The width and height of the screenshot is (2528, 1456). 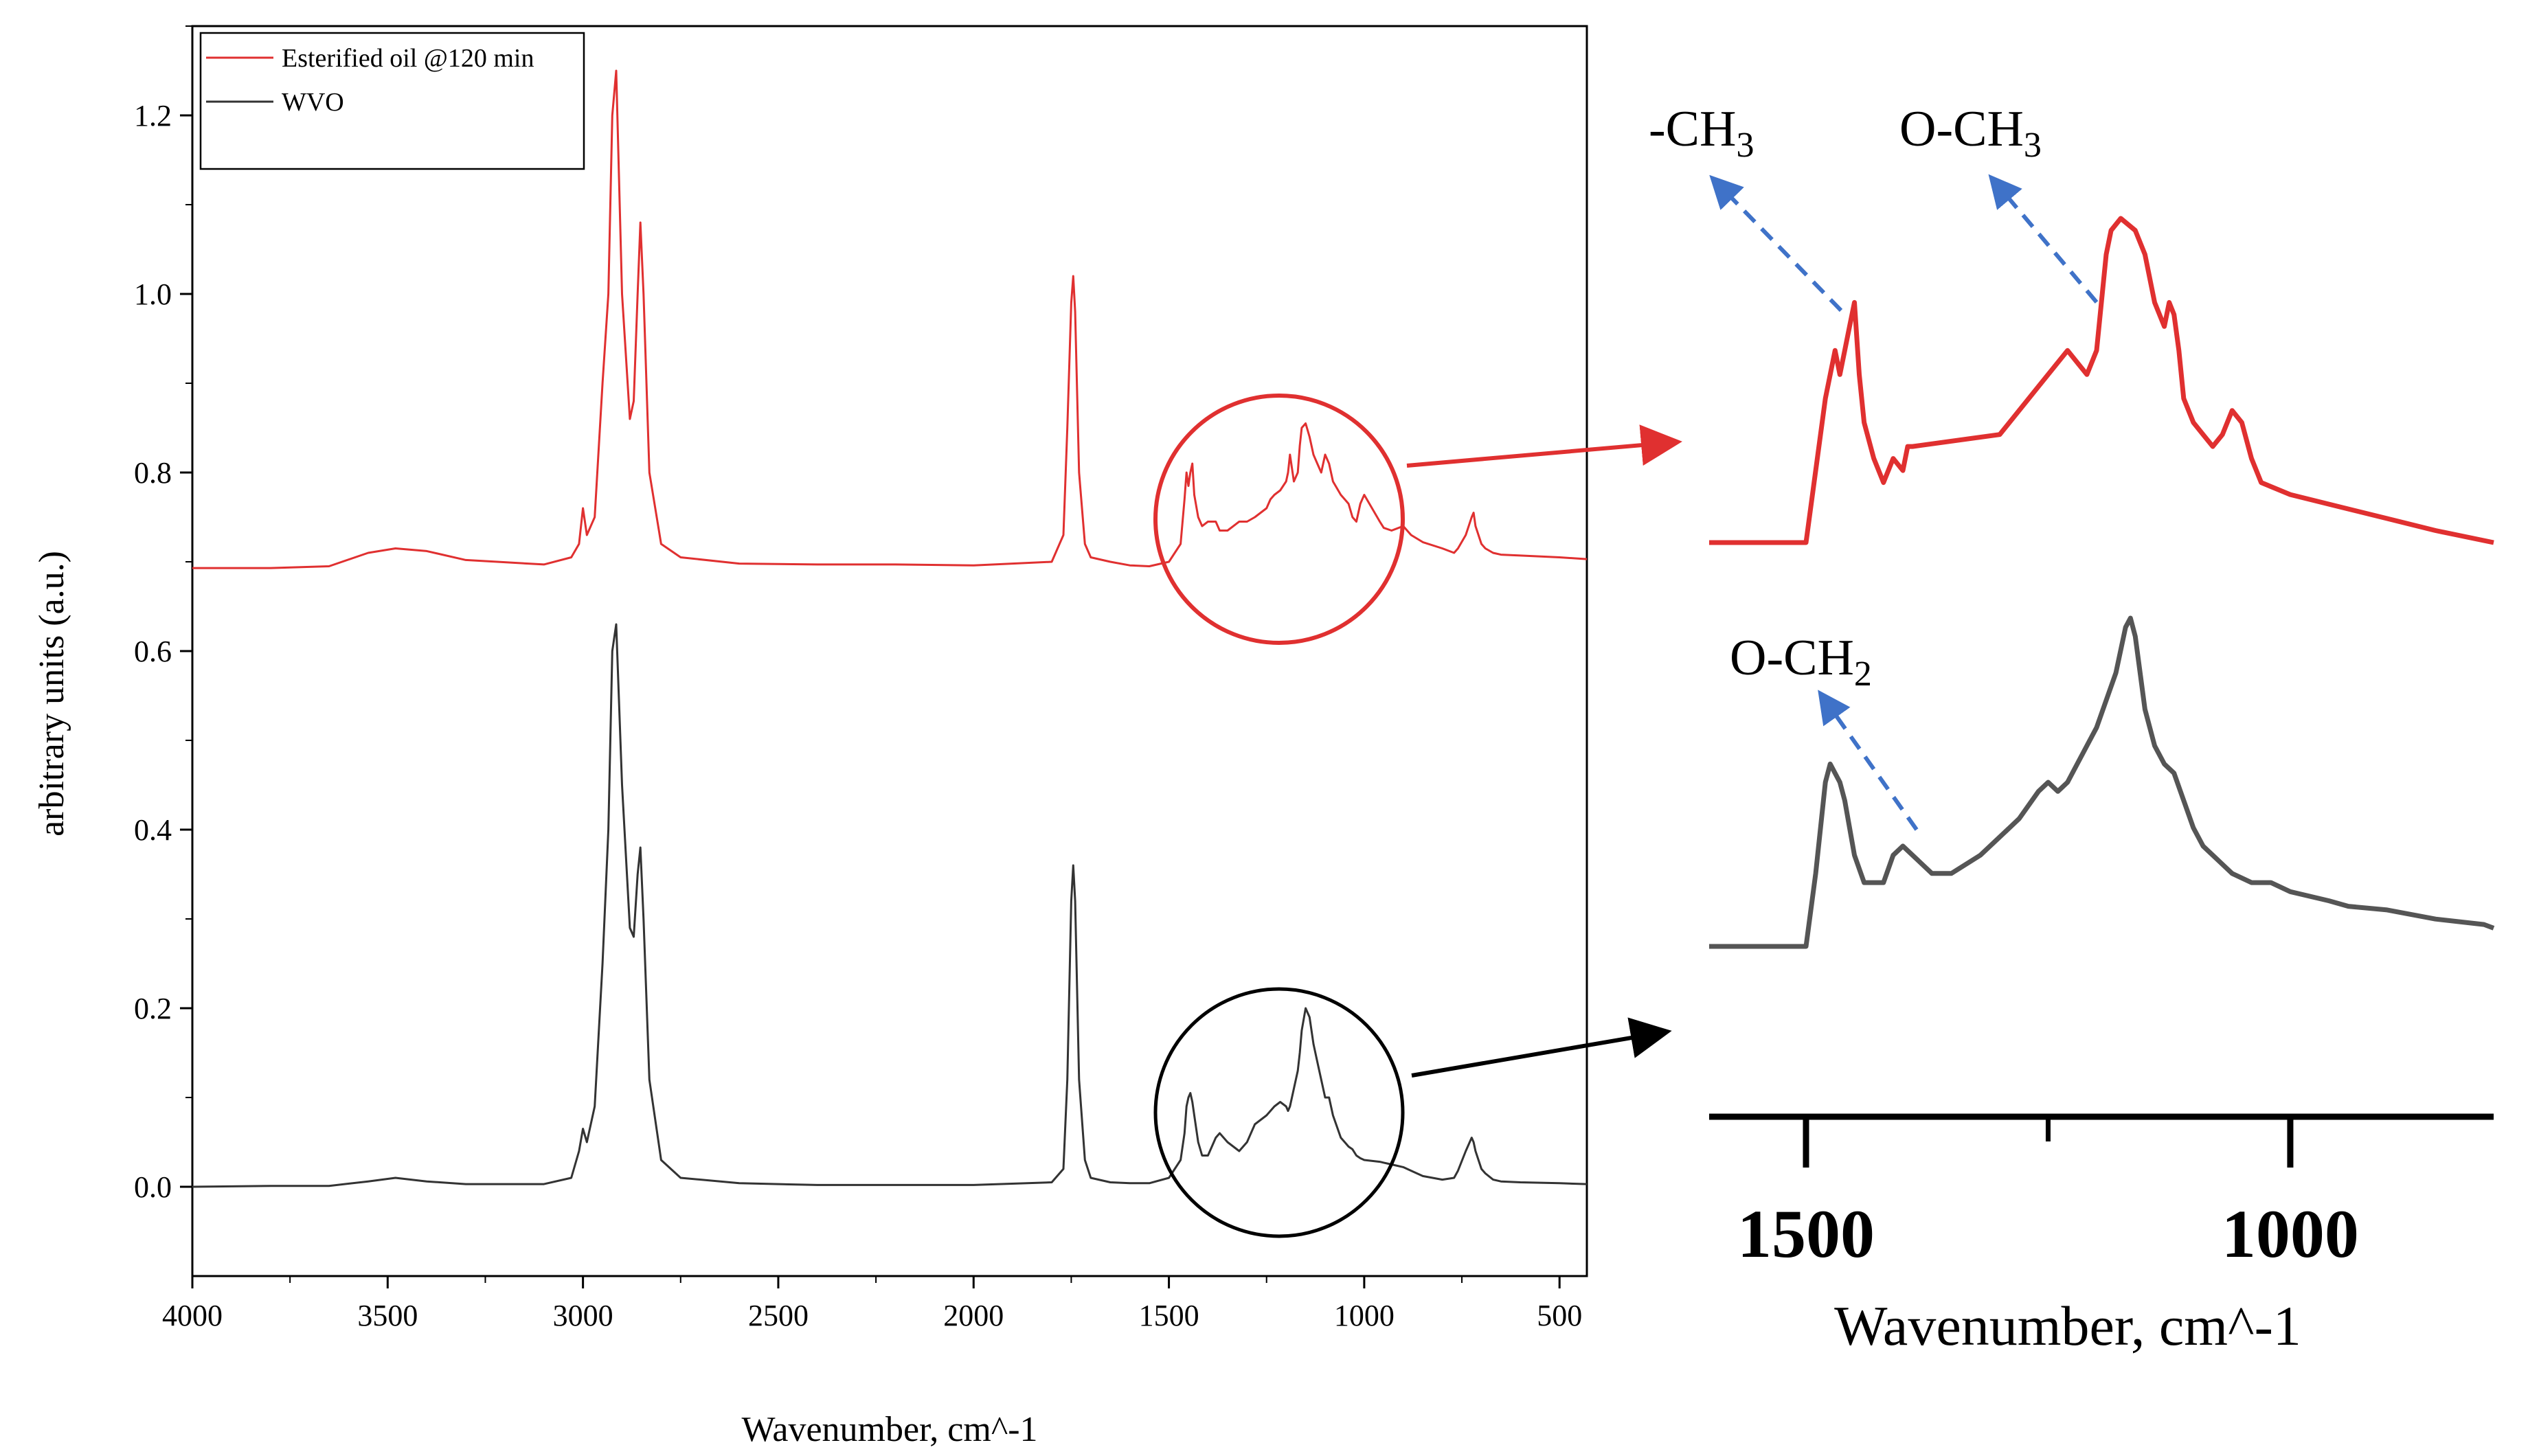 What do you see at coordinates (153, 830) in the screenshot?
I see `main-y-tick-label: 0.4` at bounding box center [153, 830].